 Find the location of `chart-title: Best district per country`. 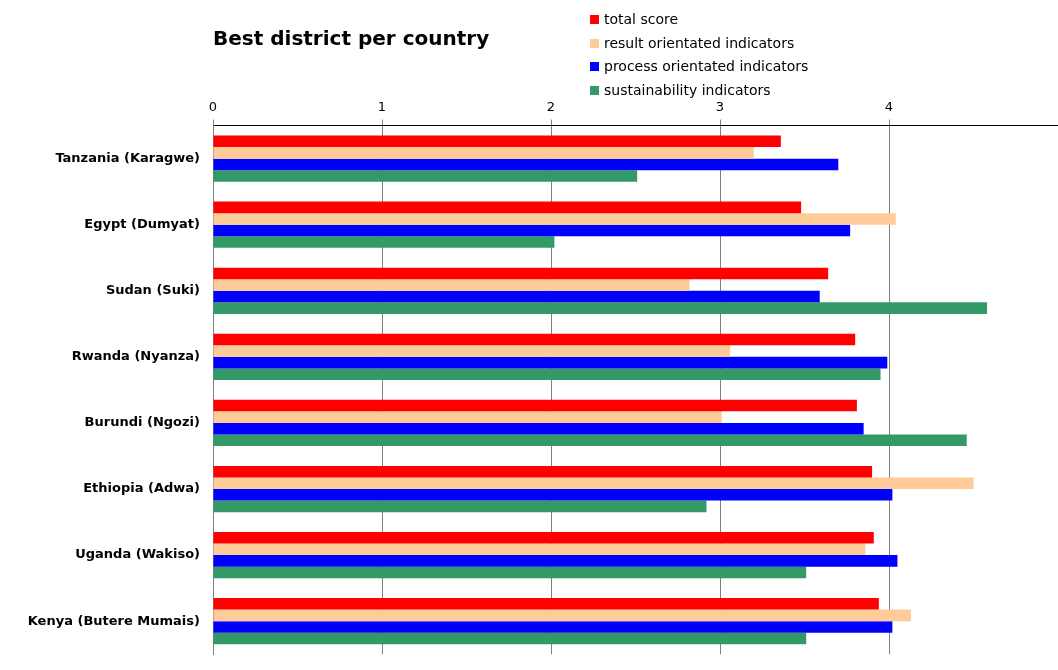

chart-title: Best district per country is located at coordinates (351, 38).